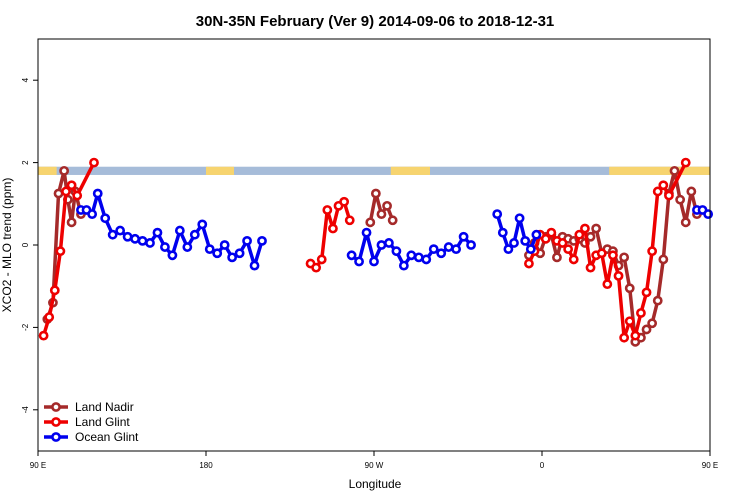 This screenshot has width=750, height=500. Describe the element at coordinates (104, 407) in the screenshot. I see `legend-label: Land Nadir` at that location.